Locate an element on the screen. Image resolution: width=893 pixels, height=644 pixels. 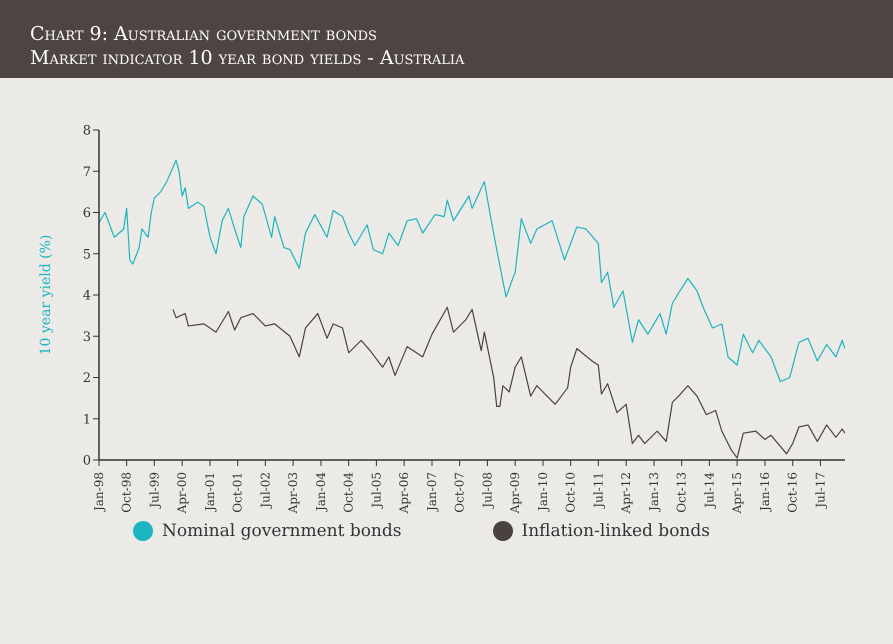
x-tick-label: Jan-13 is located at coordinates (654, 493).